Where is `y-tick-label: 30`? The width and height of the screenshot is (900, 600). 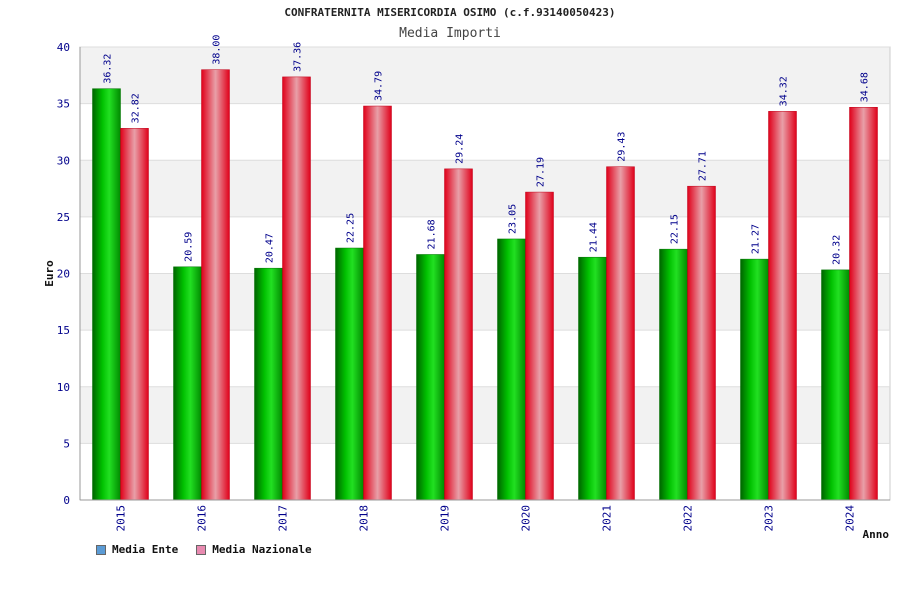
y-tick-label: 30 is located at coordinates (63, 160).